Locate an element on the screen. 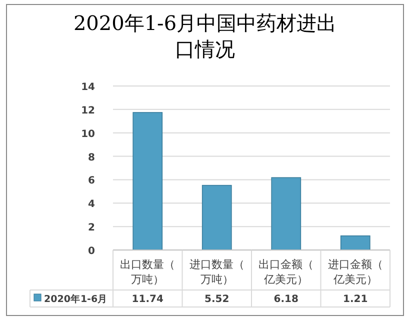  y-tick-label: 12 is located at coordinates (88, 110).